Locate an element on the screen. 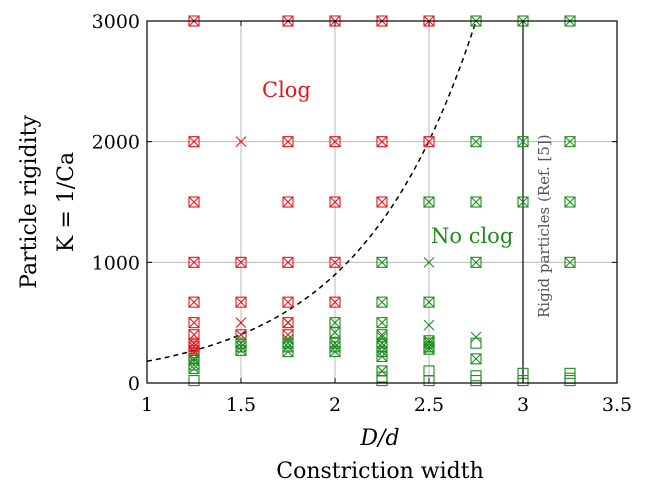 The image size is (647, 484). x-tick-label: 3.5 is located at coordinates (617, 405).